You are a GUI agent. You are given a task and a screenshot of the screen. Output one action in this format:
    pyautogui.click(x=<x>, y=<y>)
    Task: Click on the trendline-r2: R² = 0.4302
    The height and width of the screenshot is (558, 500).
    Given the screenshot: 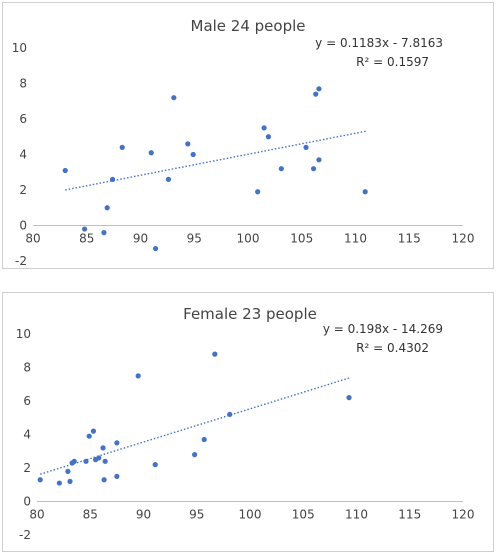 What is the action you would take?
    pyautogui.click(x=392, y=348)
    